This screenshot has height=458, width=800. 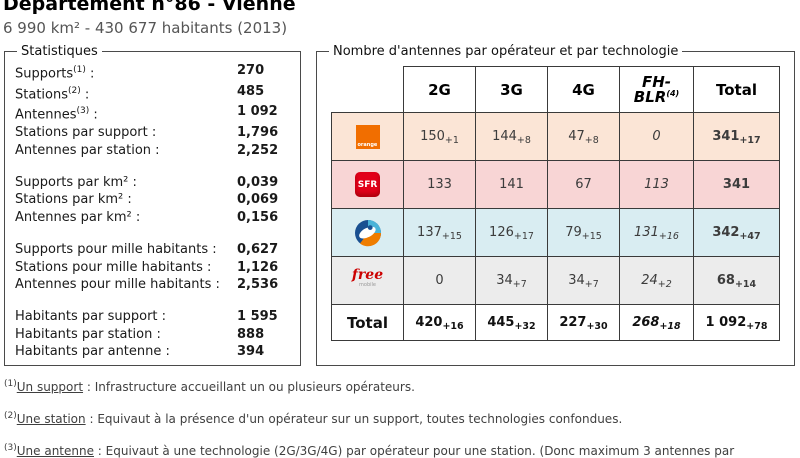 What do you see at coordinates (736, 232) in the screenshot?
I see `cell-bouygues-total: 342+47` at bounding box center [736, 232].